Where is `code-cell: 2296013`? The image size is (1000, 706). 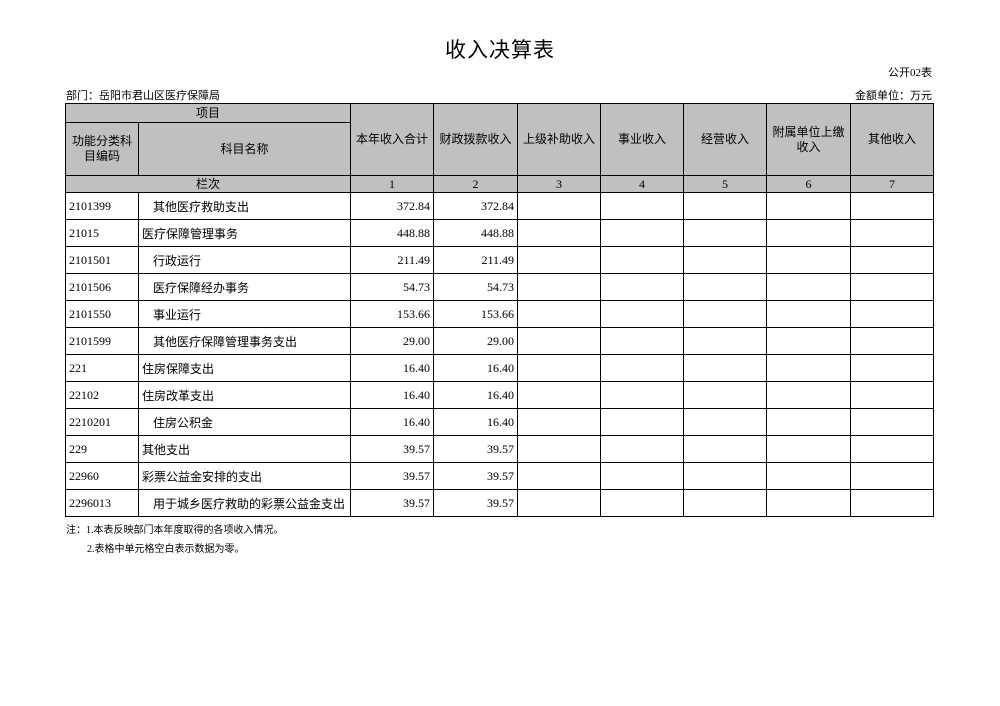
code-cell: 2296013 is located at coordinates (102, 503).